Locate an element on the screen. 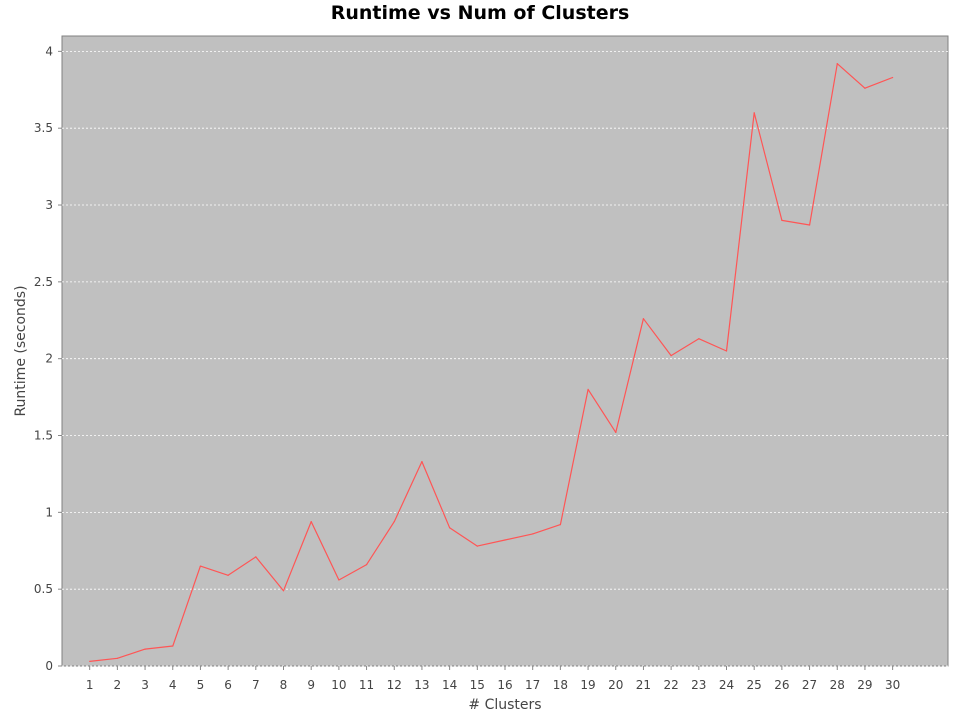  y-tick-label: 2 is located at coordinates (49, 359).